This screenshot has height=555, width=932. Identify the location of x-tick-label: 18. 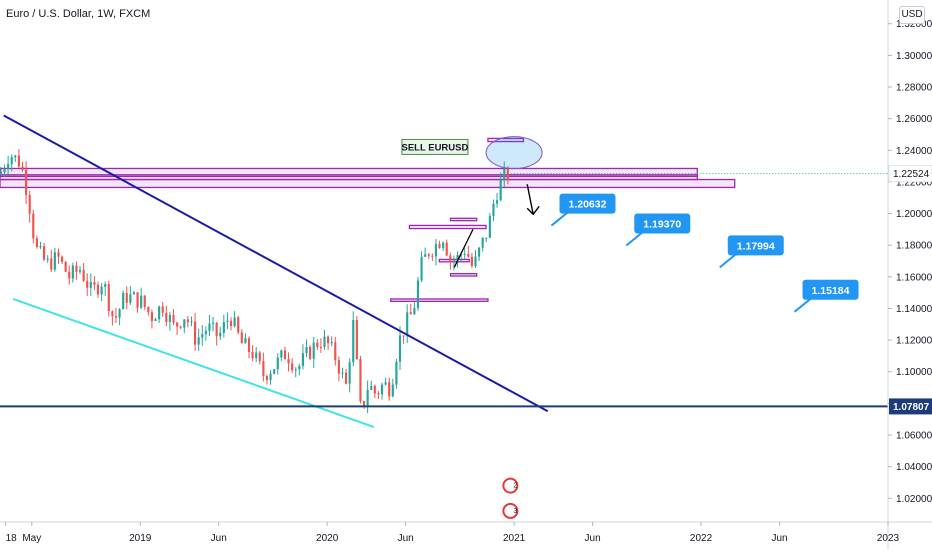
(12, 538).